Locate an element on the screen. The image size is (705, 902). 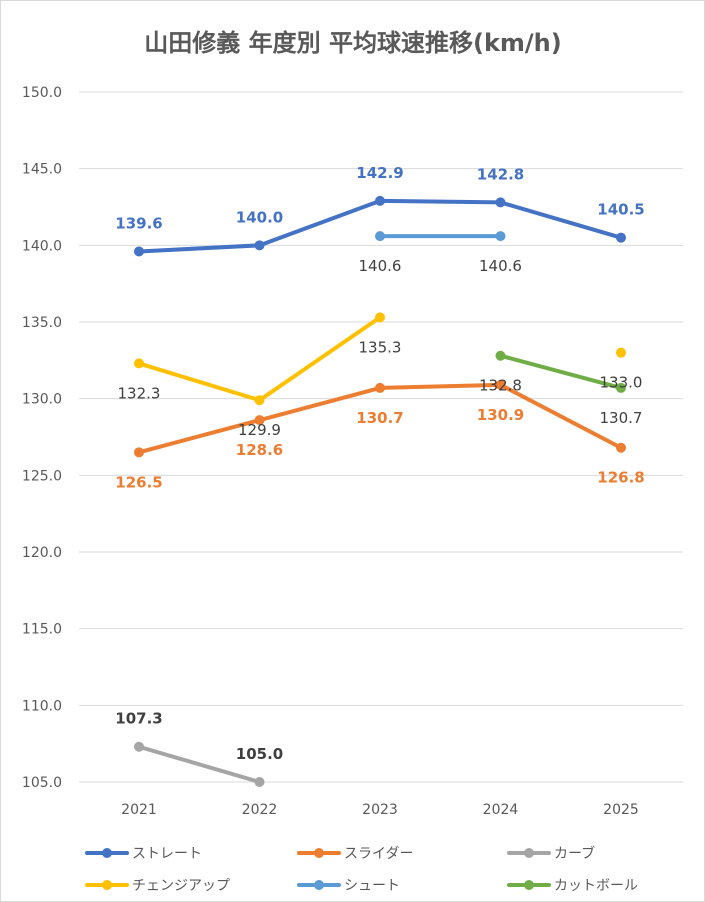
legend-item: カットボール is located at coordinates (572, 886).